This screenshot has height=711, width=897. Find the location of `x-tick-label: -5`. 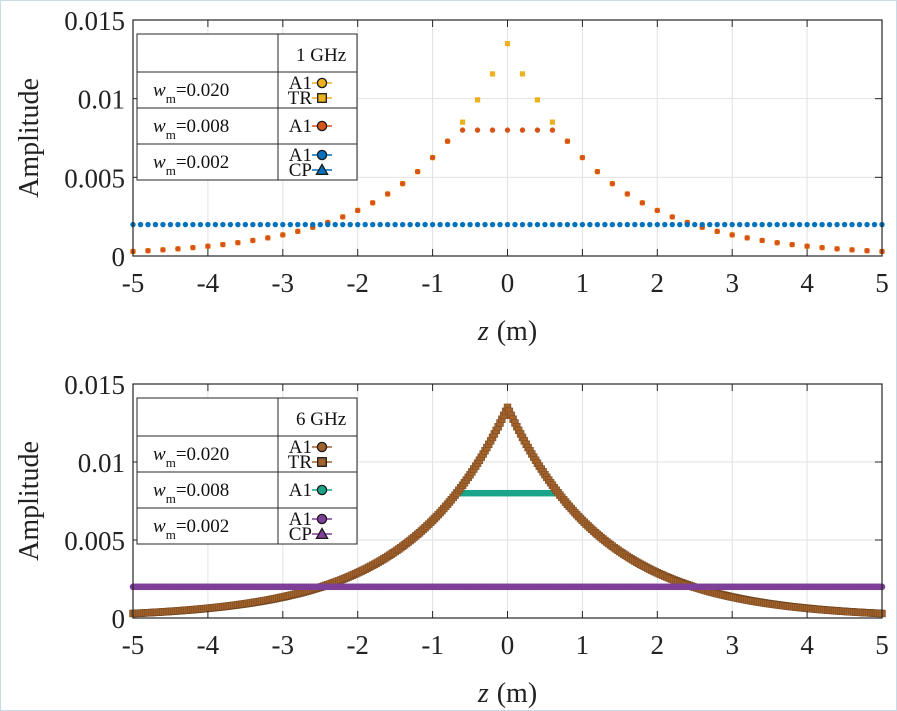

x-tick-label: -5 is located at coordinates (133, 645).